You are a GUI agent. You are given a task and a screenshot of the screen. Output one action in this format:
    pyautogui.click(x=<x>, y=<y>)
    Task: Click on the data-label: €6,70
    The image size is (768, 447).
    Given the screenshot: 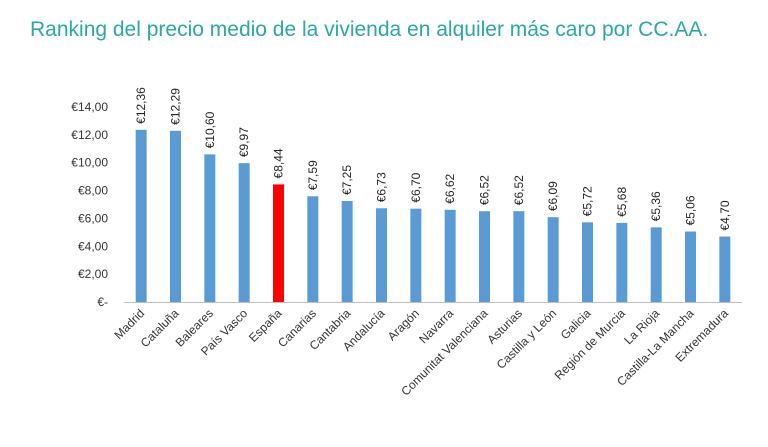 What is the action you would take?
    pyautogui.click(x=416, y=187)
    